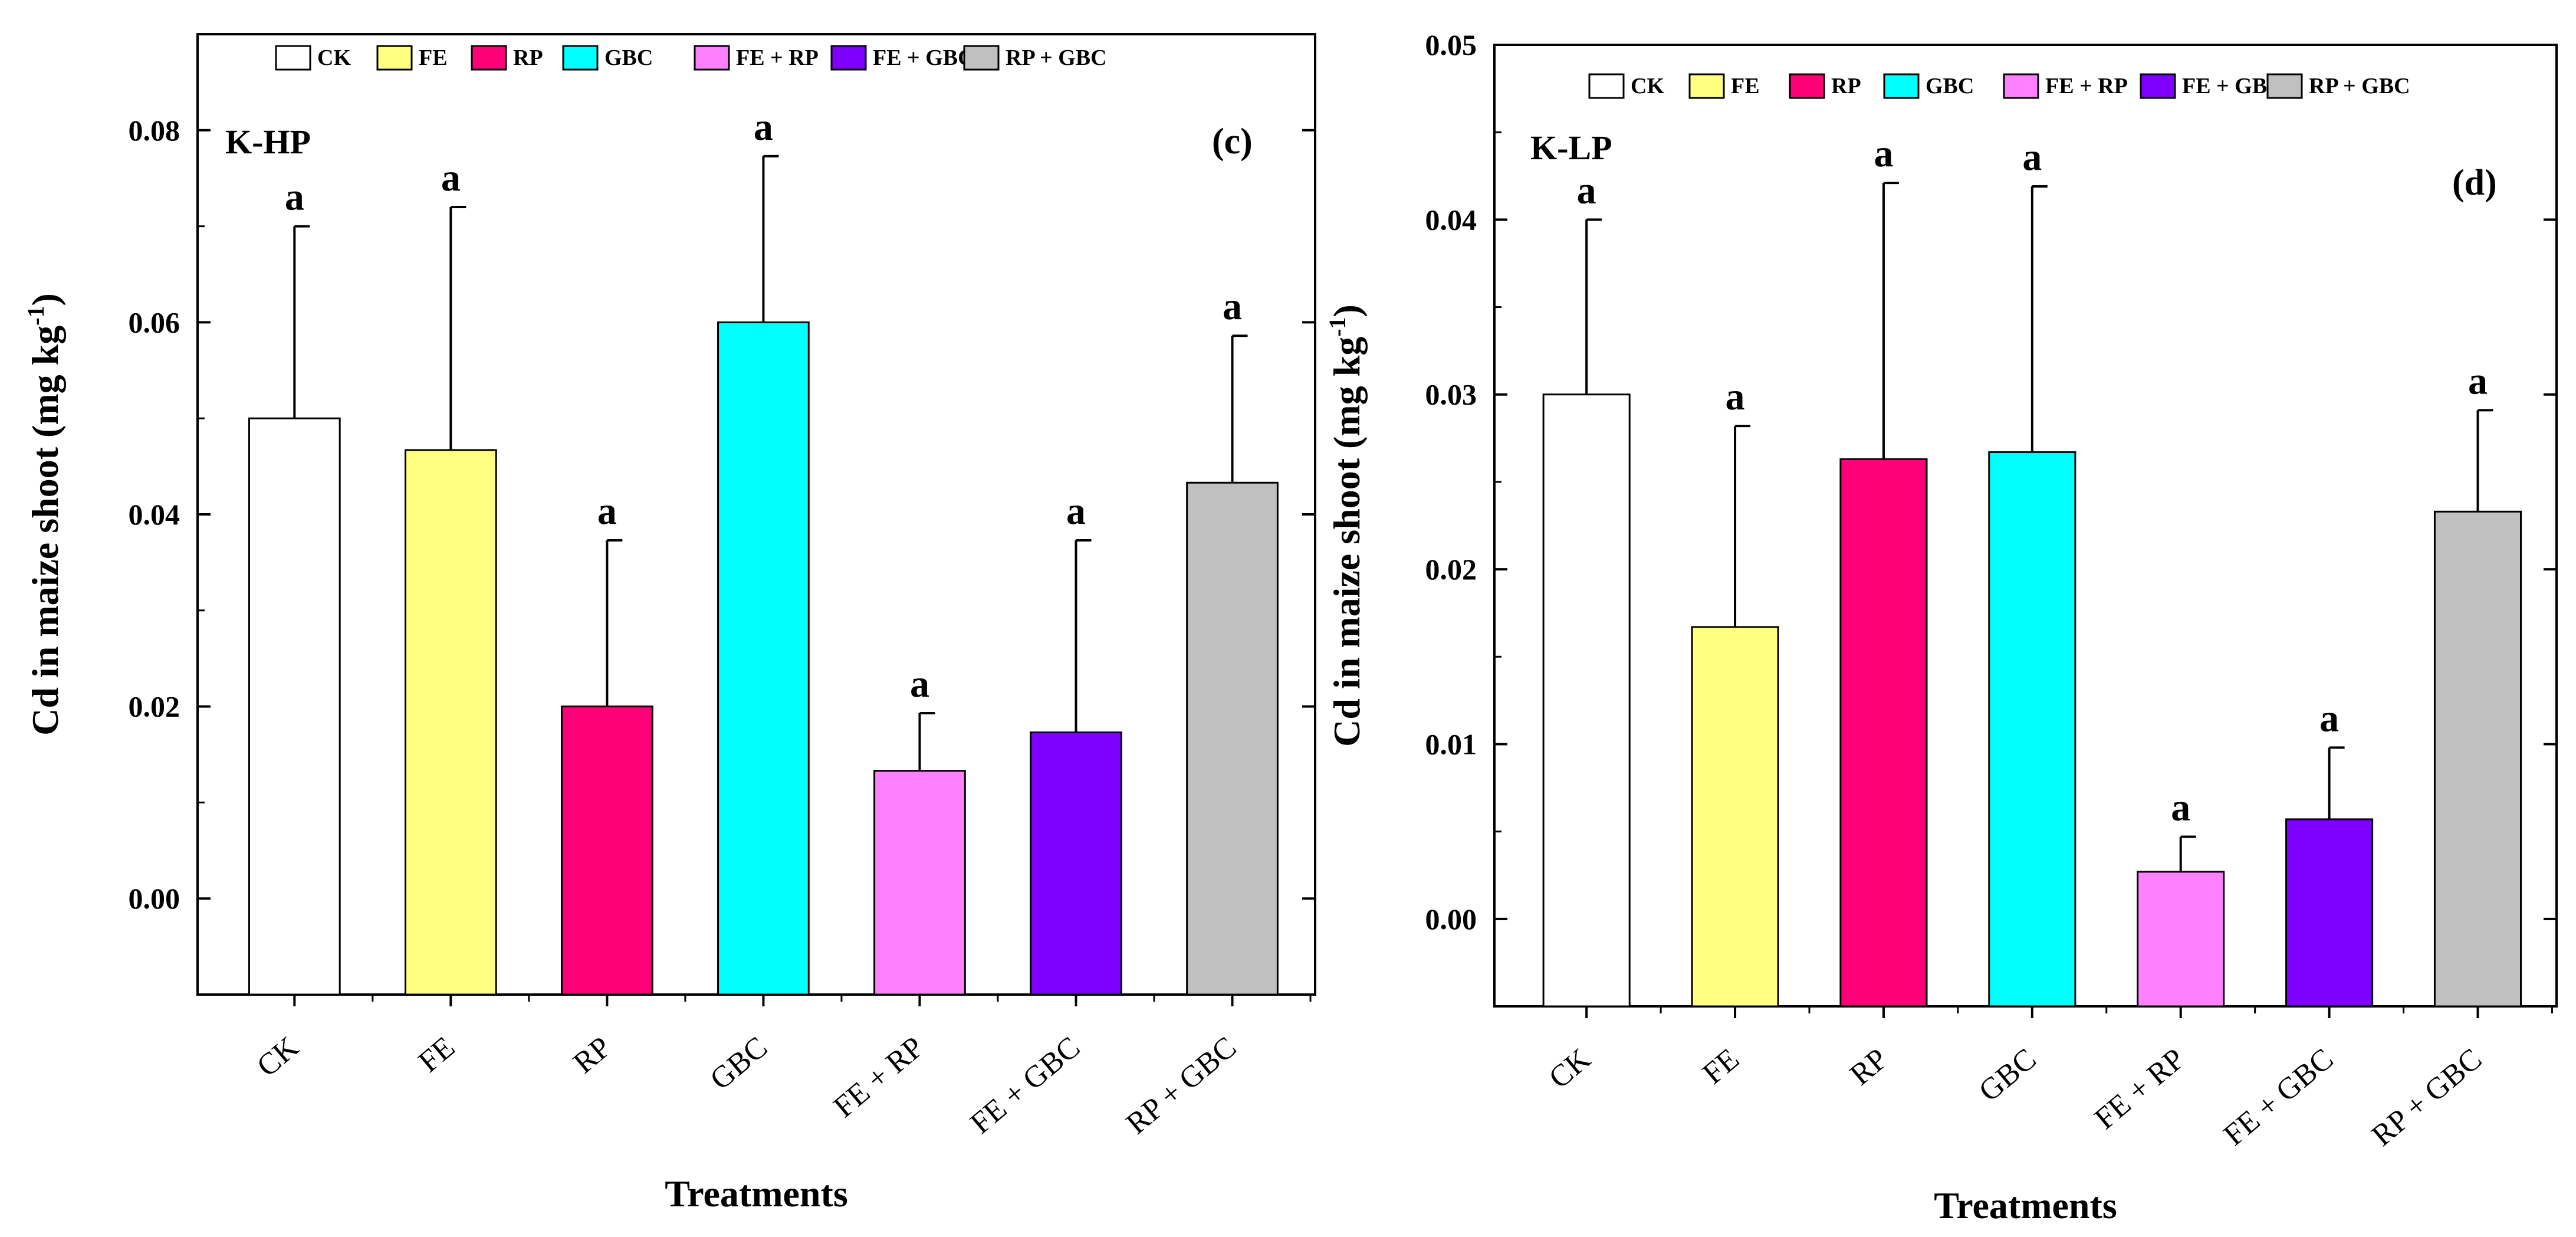  Describe the element at coordinates (154, 322) in the screenshot. I see `y-tick-label: 0.06` at that location.